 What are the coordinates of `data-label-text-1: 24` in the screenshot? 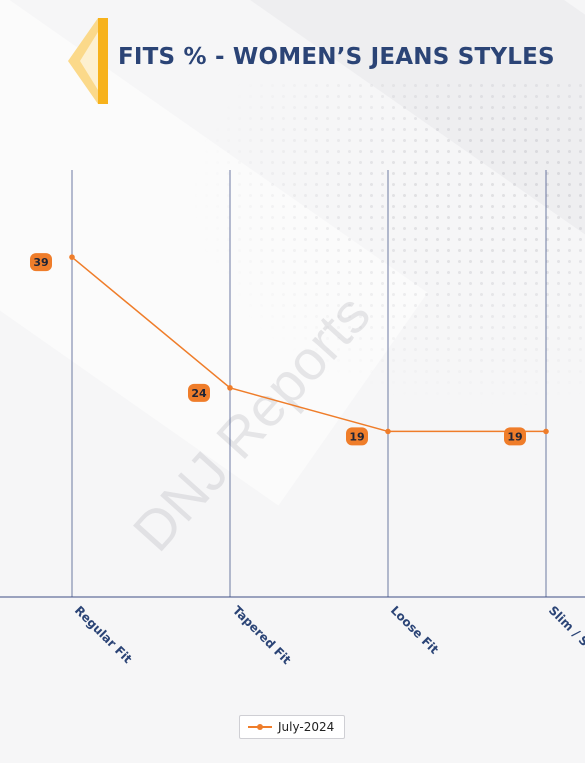 It's located at (199, 393).